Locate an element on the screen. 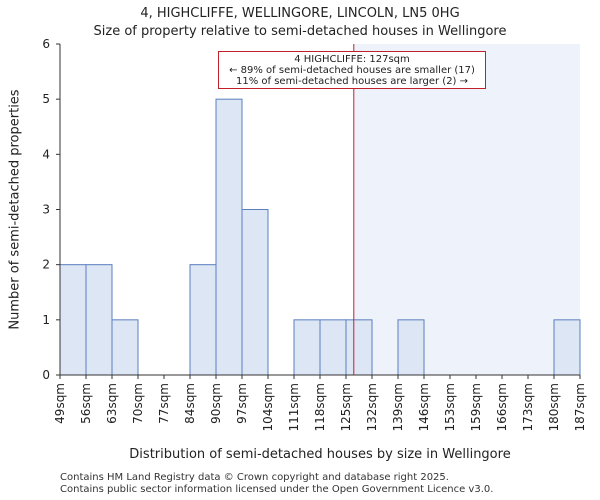  bar-111sqm is located at coordinates (307, 347).